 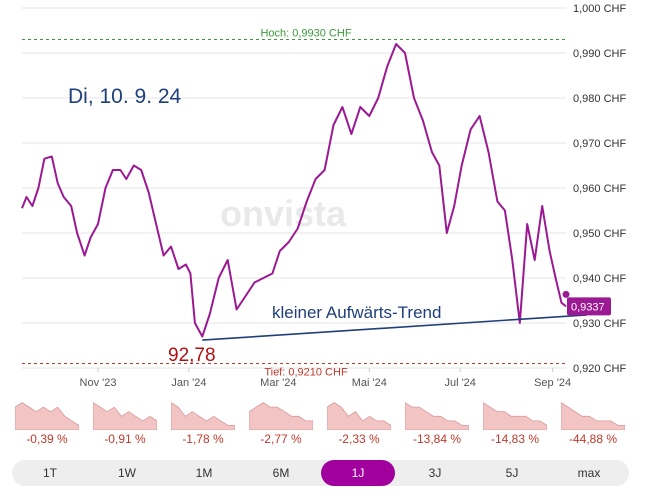 I want to click on trend-annotation: kleiner Aufwärts-Trend, so click(x=356, y=312).